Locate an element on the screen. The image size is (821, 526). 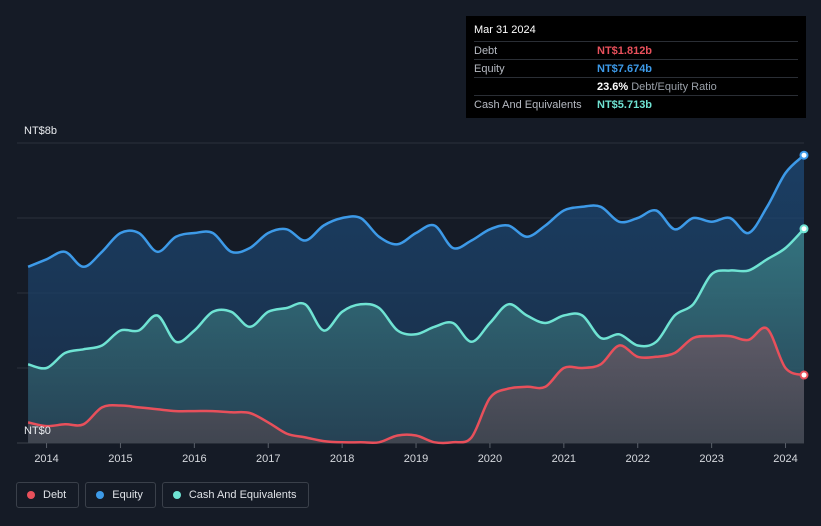
tooltip-value-cash: NT$5.713b is located at coordinates (625, 104).